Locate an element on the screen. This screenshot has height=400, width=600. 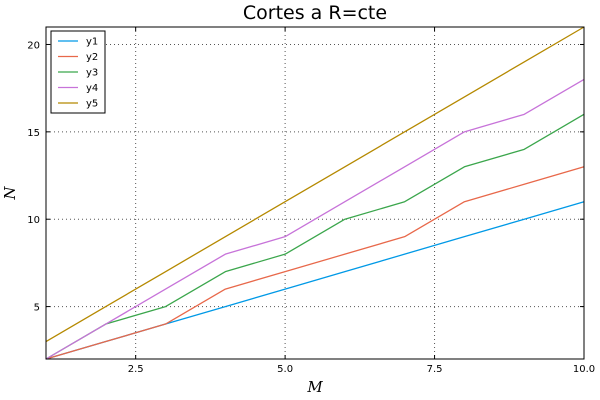
x-axis-label: M is located at coordinates (314, 387).